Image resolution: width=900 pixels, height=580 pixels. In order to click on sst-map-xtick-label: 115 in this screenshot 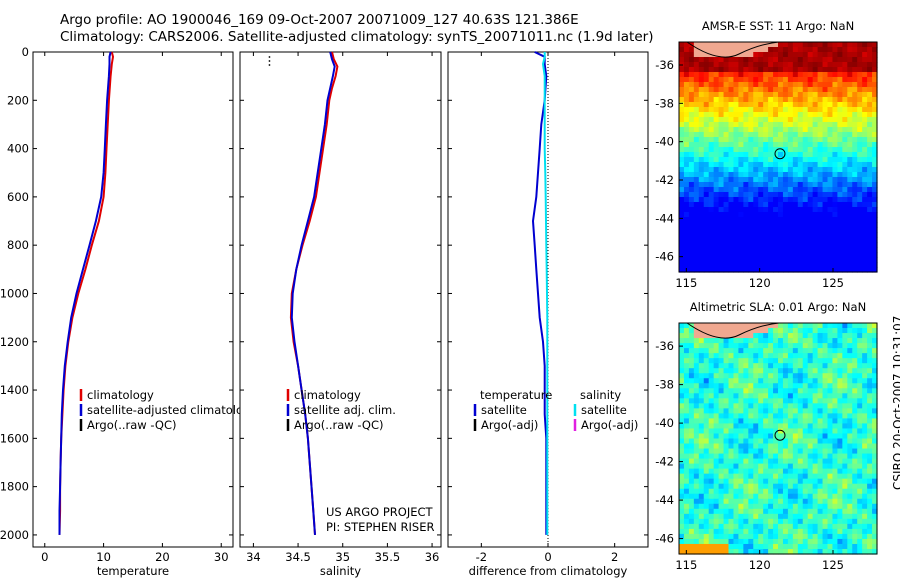, I will do `click(686, 283)`.